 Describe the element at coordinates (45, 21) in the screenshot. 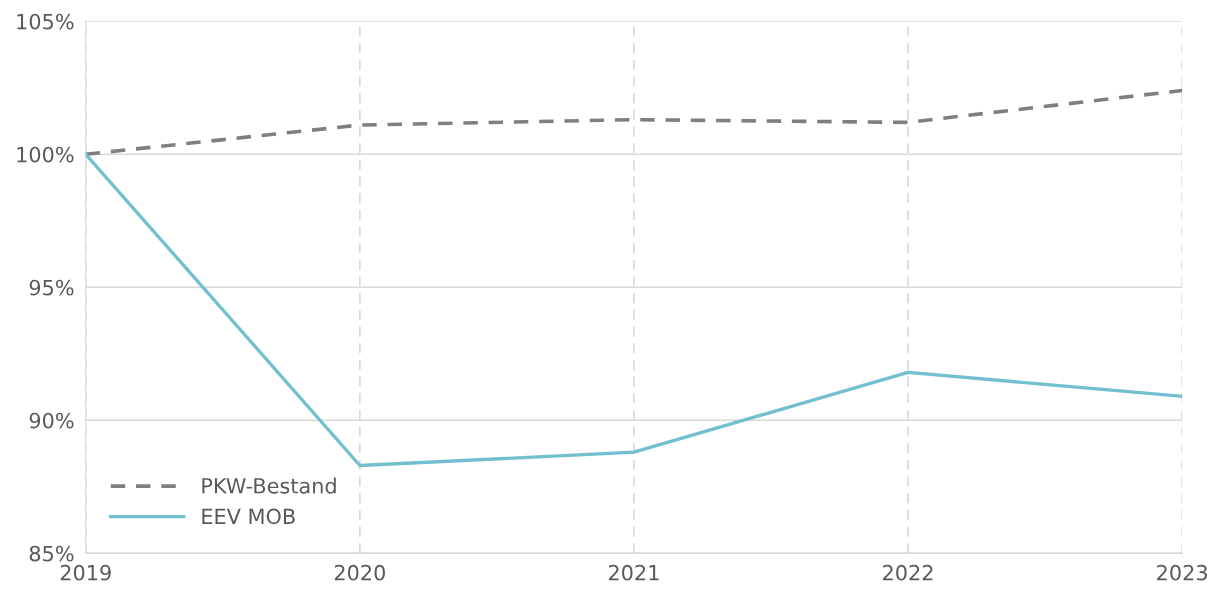

I see `y-tick-label: 105%` at that location.